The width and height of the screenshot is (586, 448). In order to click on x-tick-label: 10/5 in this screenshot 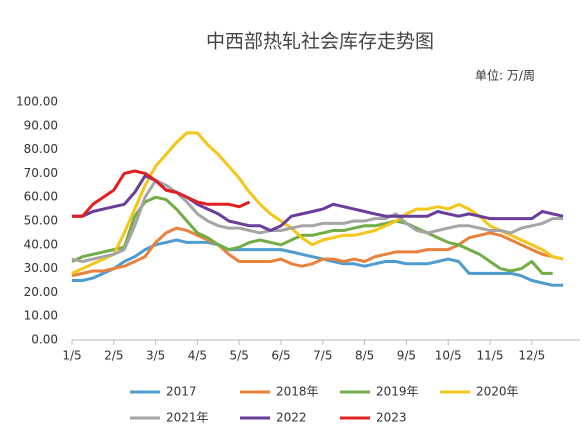, I will do `click(448, 356)`.